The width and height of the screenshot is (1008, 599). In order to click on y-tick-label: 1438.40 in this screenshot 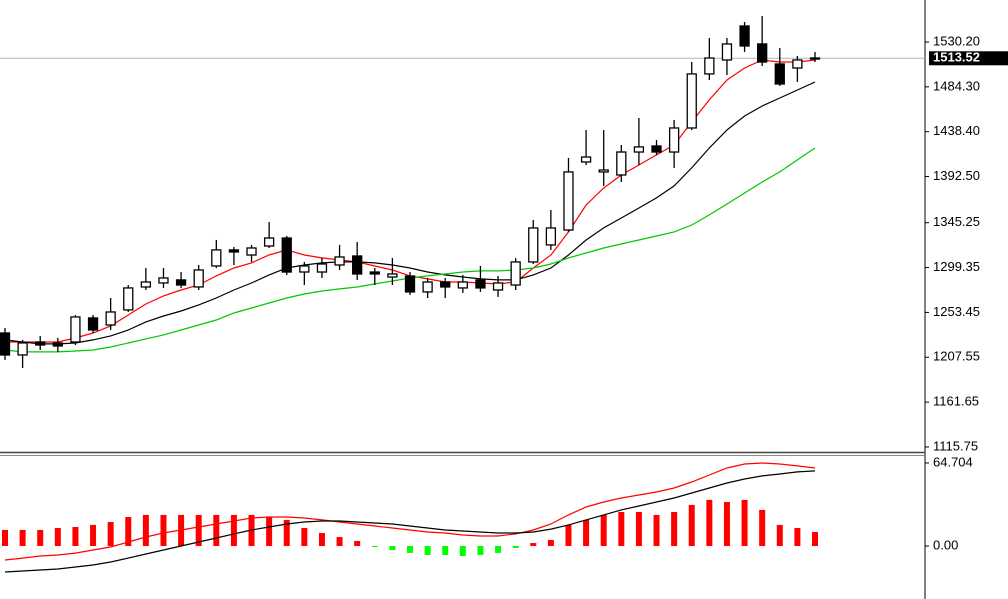, I will do `click(956, 130)`.